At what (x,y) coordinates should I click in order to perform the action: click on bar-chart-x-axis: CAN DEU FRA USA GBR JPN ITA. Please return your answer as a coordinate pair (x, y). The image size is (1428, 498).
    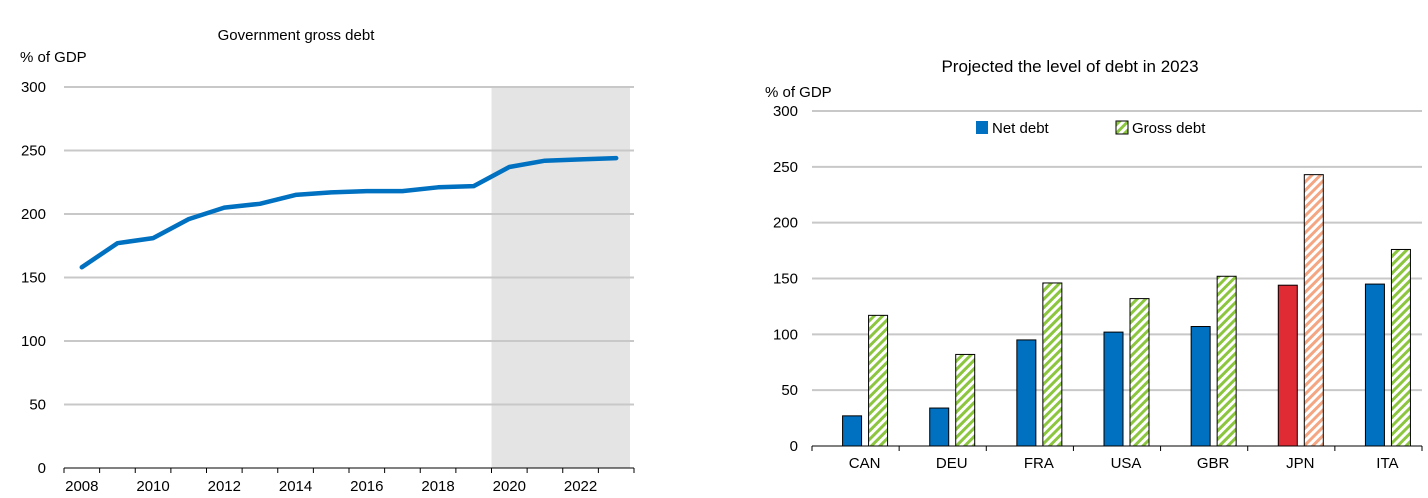
    Looking at the image, I should click on (1117, 458).